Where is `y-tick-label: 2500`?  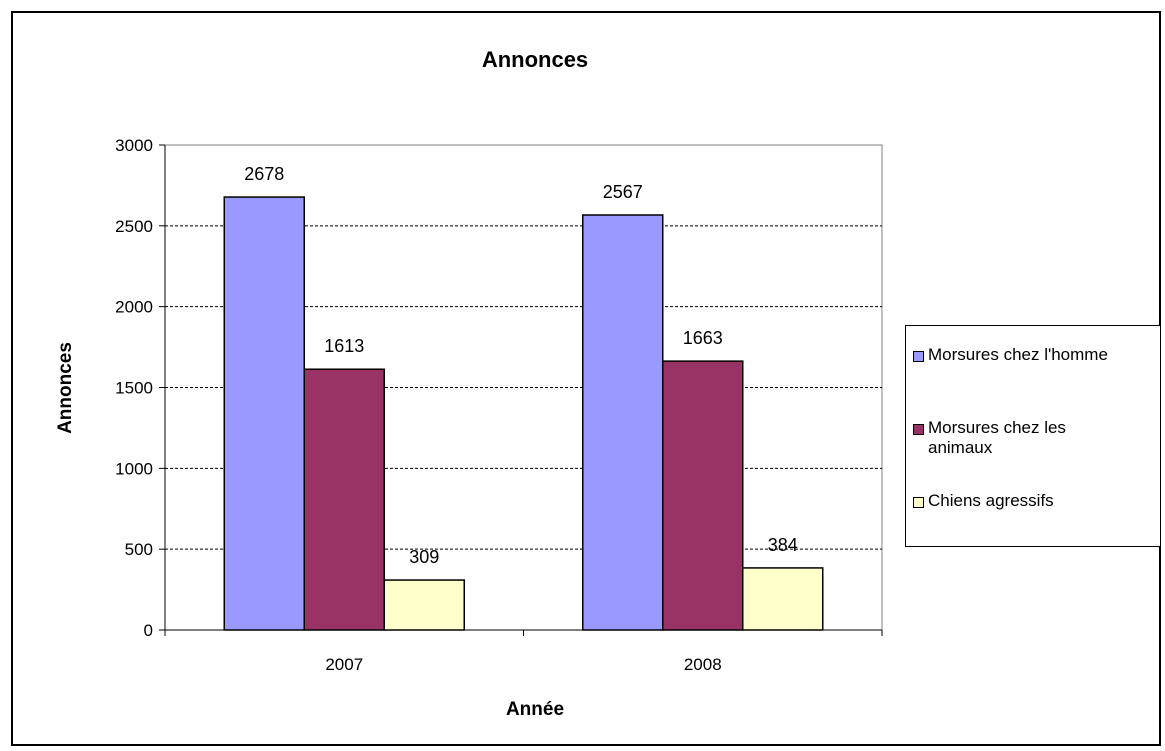
y-tick-label: 2500 is located at coordinates (134, 226).